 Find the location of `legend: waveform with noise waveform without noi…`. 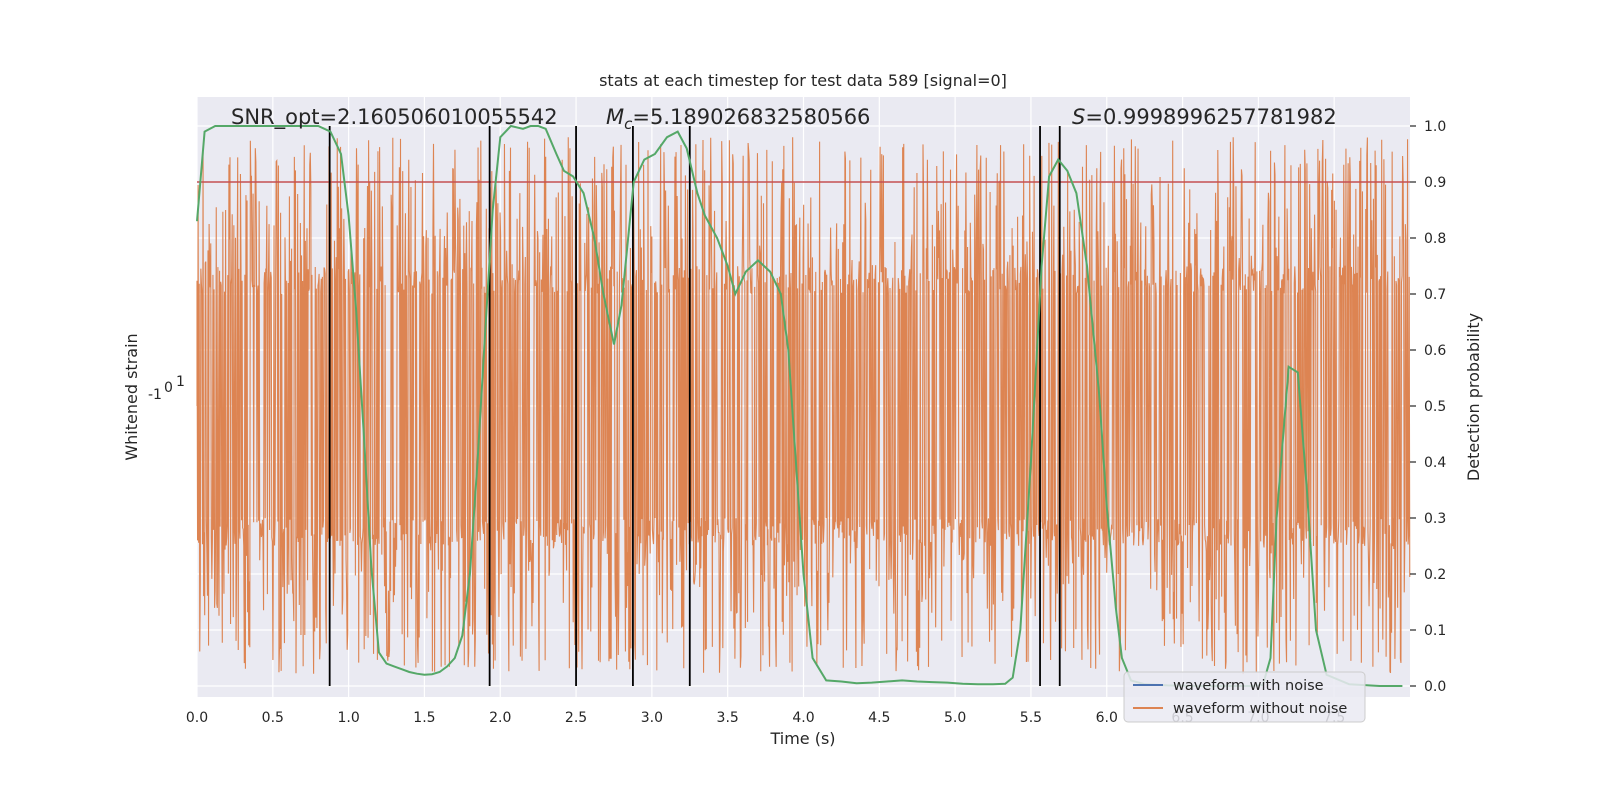

legend: waveform with noise waveform without noi… is located at coordinates (1244, 697).